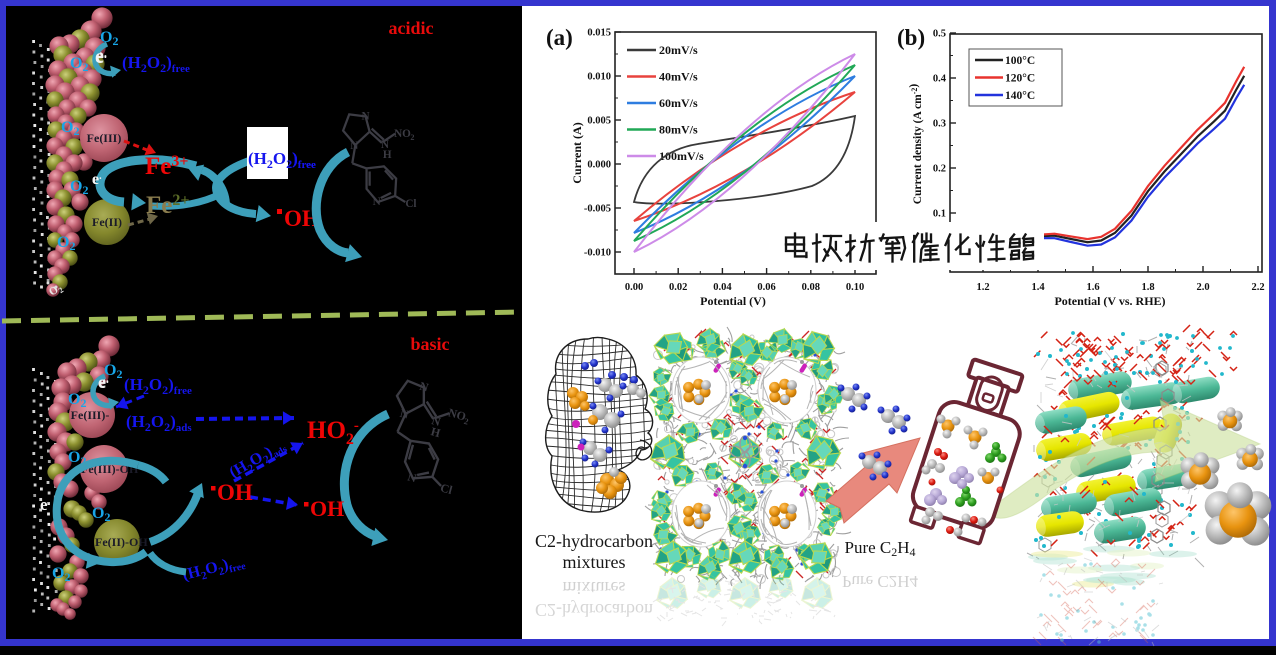  What do you see at coordinates (1147, 287) in the screenshot?
I see `svg-text: 1.8` at bounding box center [1147, 287].